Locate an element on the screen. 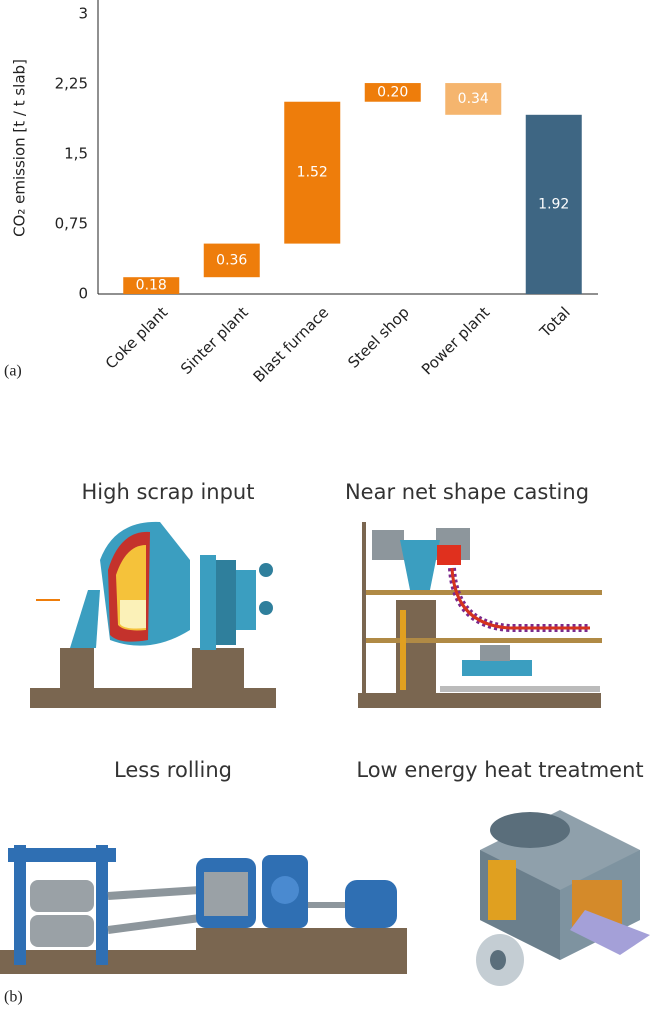 The width and height of the screenshot is (655, 1011). illustration-rolling is located at coordinates (203, 909).